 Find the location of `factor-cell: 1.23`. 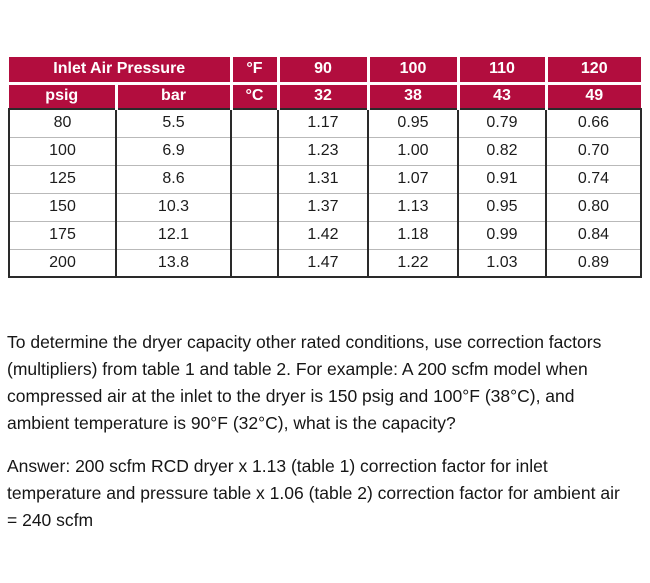

factor-cell: 1.23 is located at coordinates (323, 150).